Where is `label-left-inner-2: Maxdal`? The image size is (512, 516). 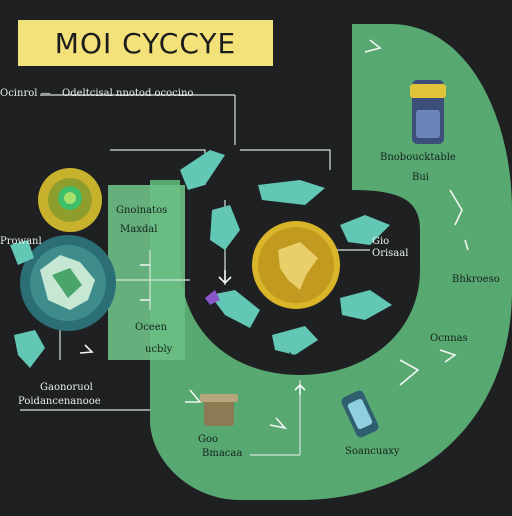
label-left-inner-2: Maxdal is located at coordinates (139, 229).